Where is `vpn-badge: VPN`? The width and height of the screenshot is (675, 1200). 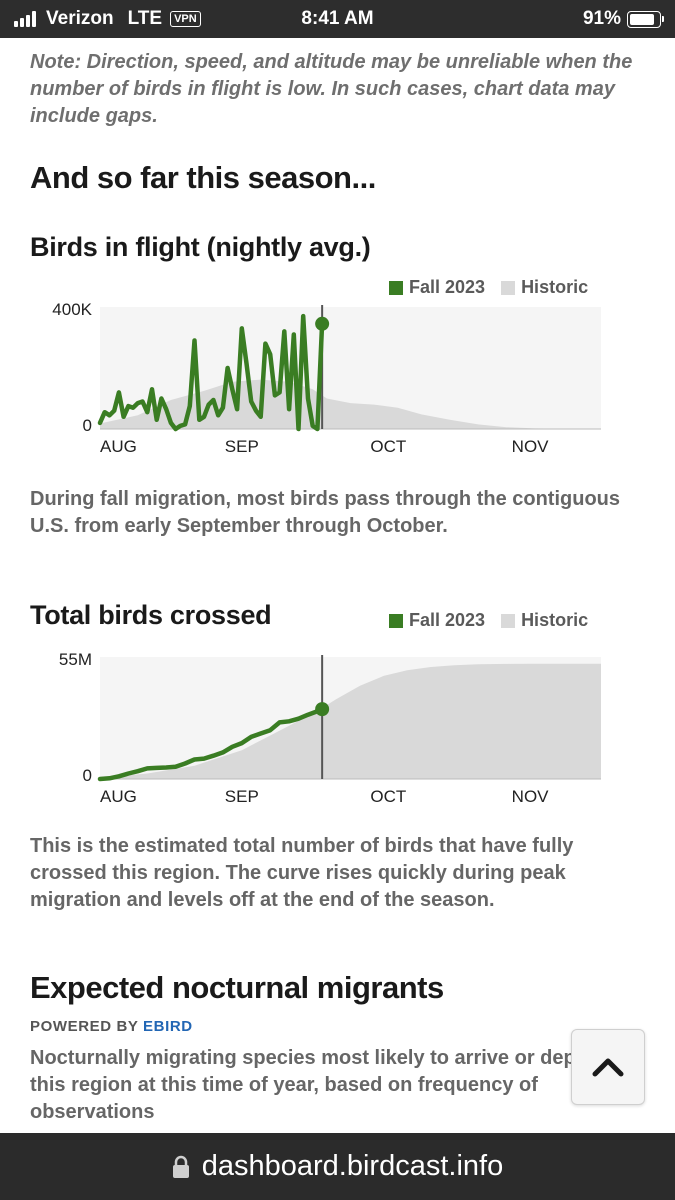 vpn-badge: VPN is located at coordinates (185, 19).